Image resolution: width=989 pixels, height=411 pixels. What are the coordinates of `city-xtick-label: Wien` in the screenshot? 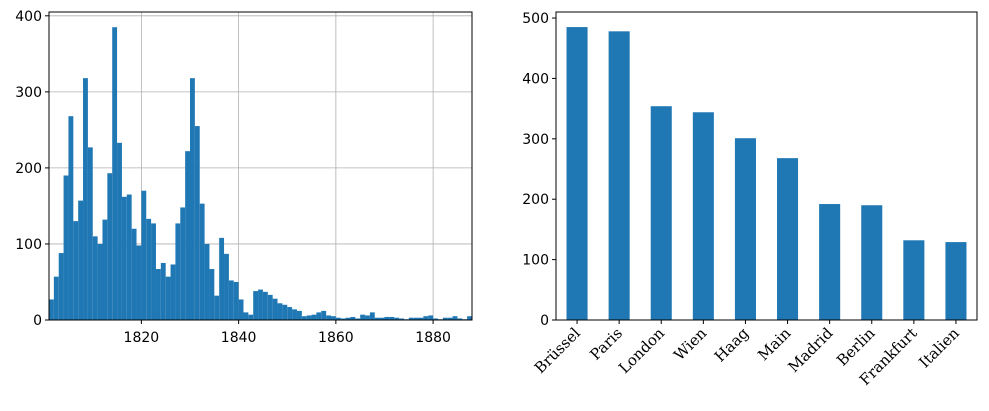 It's located at (690, 344).